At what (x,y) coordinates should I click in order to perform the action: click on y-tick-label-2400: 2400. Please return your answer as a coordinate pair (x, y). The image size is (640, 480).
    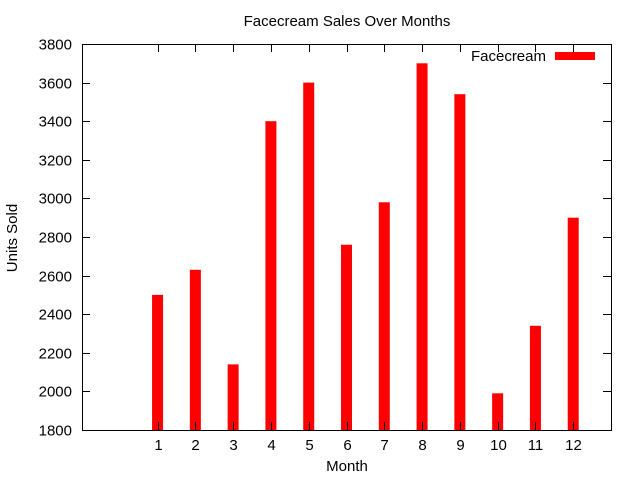
    Looking at the image, I should click on (55, 315).